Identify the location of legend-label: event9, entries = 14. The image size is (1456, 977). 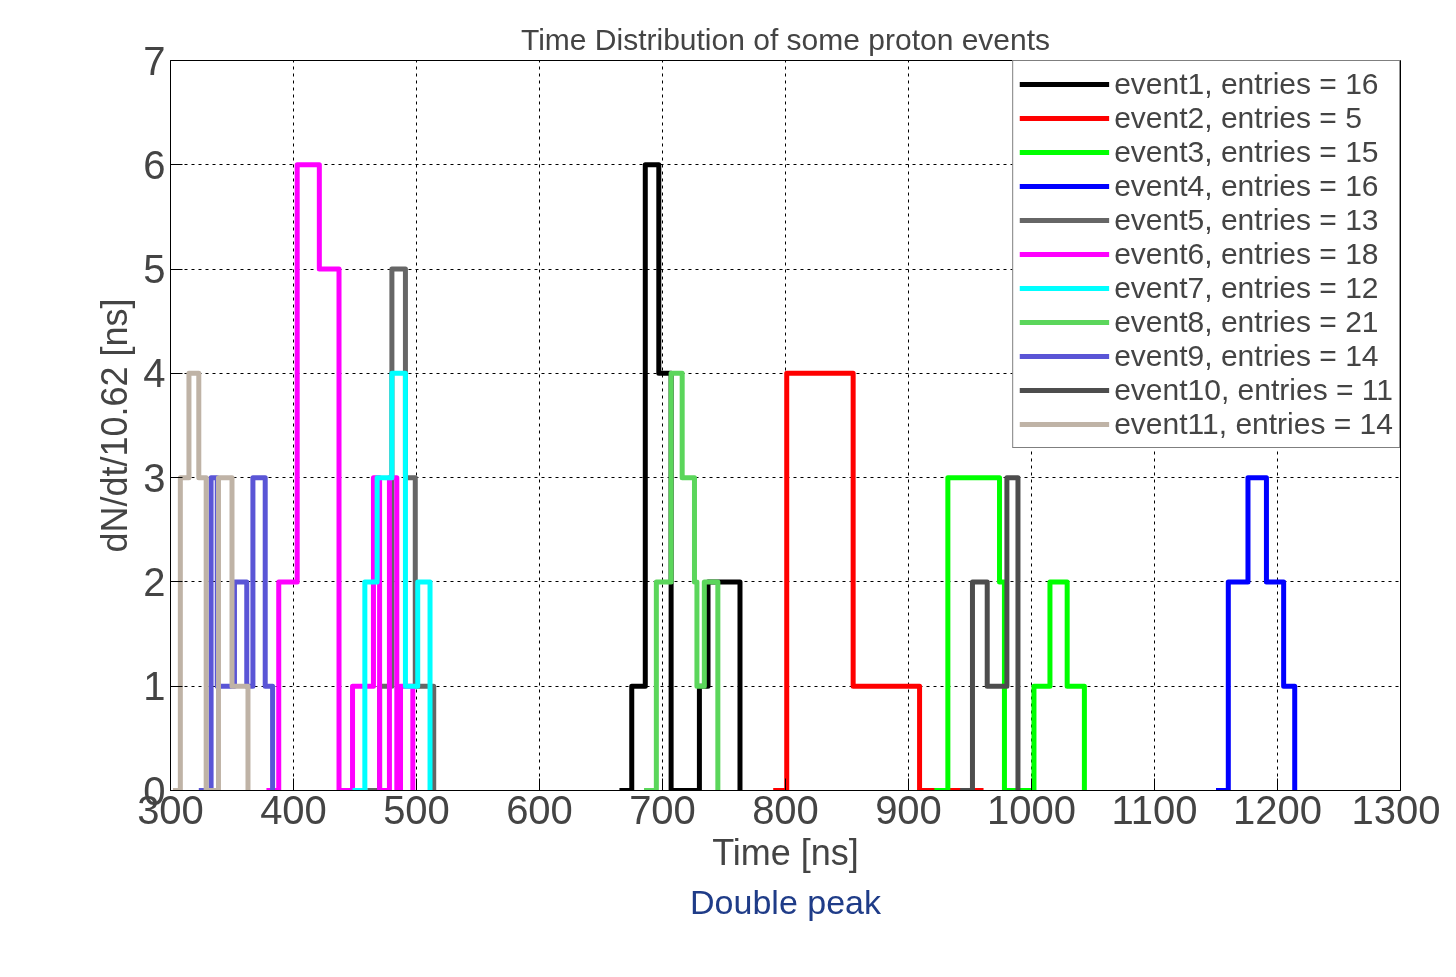
(1246, 356).